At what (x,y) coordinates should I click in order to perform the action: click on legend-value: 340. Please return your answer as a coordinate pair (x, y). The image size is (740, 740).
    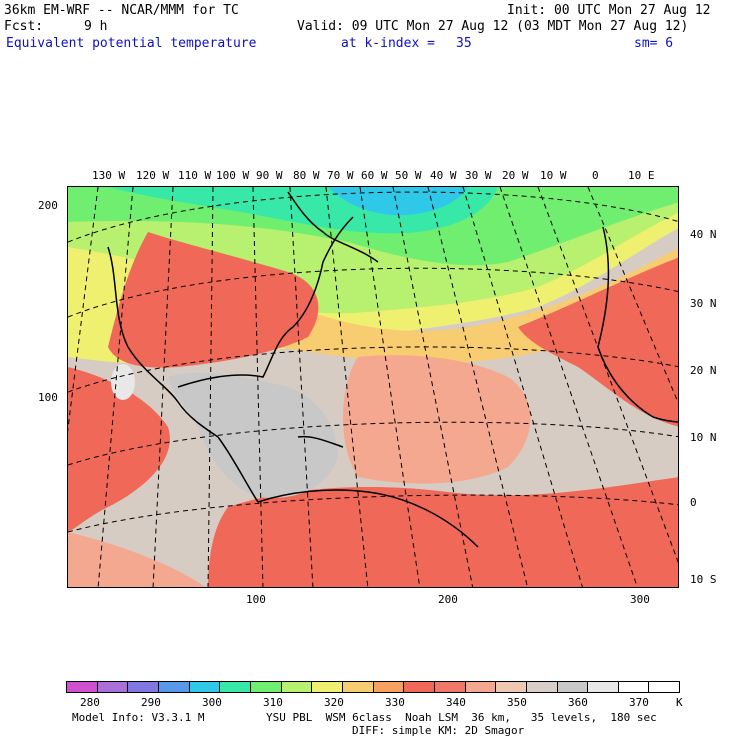
    Looking at the image, I should click on (456, 702).